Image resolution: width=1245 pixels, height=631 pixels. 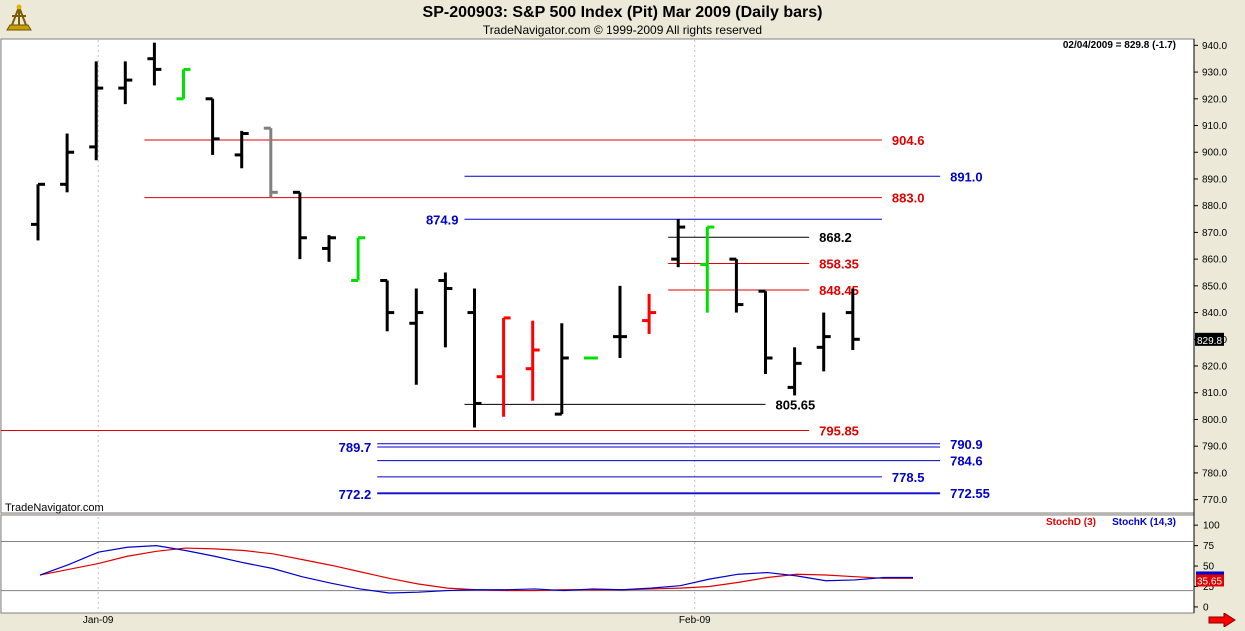 I want to click on legend-stochd: StochD (3), so click(x=1071, y=522).